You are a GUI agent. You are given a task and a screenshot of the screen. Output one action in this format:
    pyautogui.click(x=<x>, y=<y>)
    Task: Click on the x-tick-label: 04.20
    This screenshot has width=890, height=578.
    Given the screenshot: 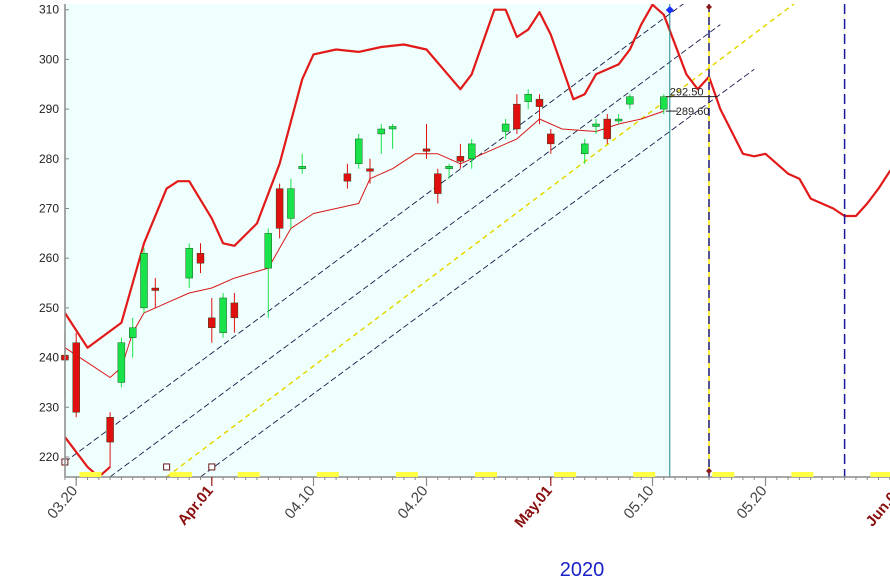 What is the action you would take?
    pyautogui.click(x=412, y=503)
    